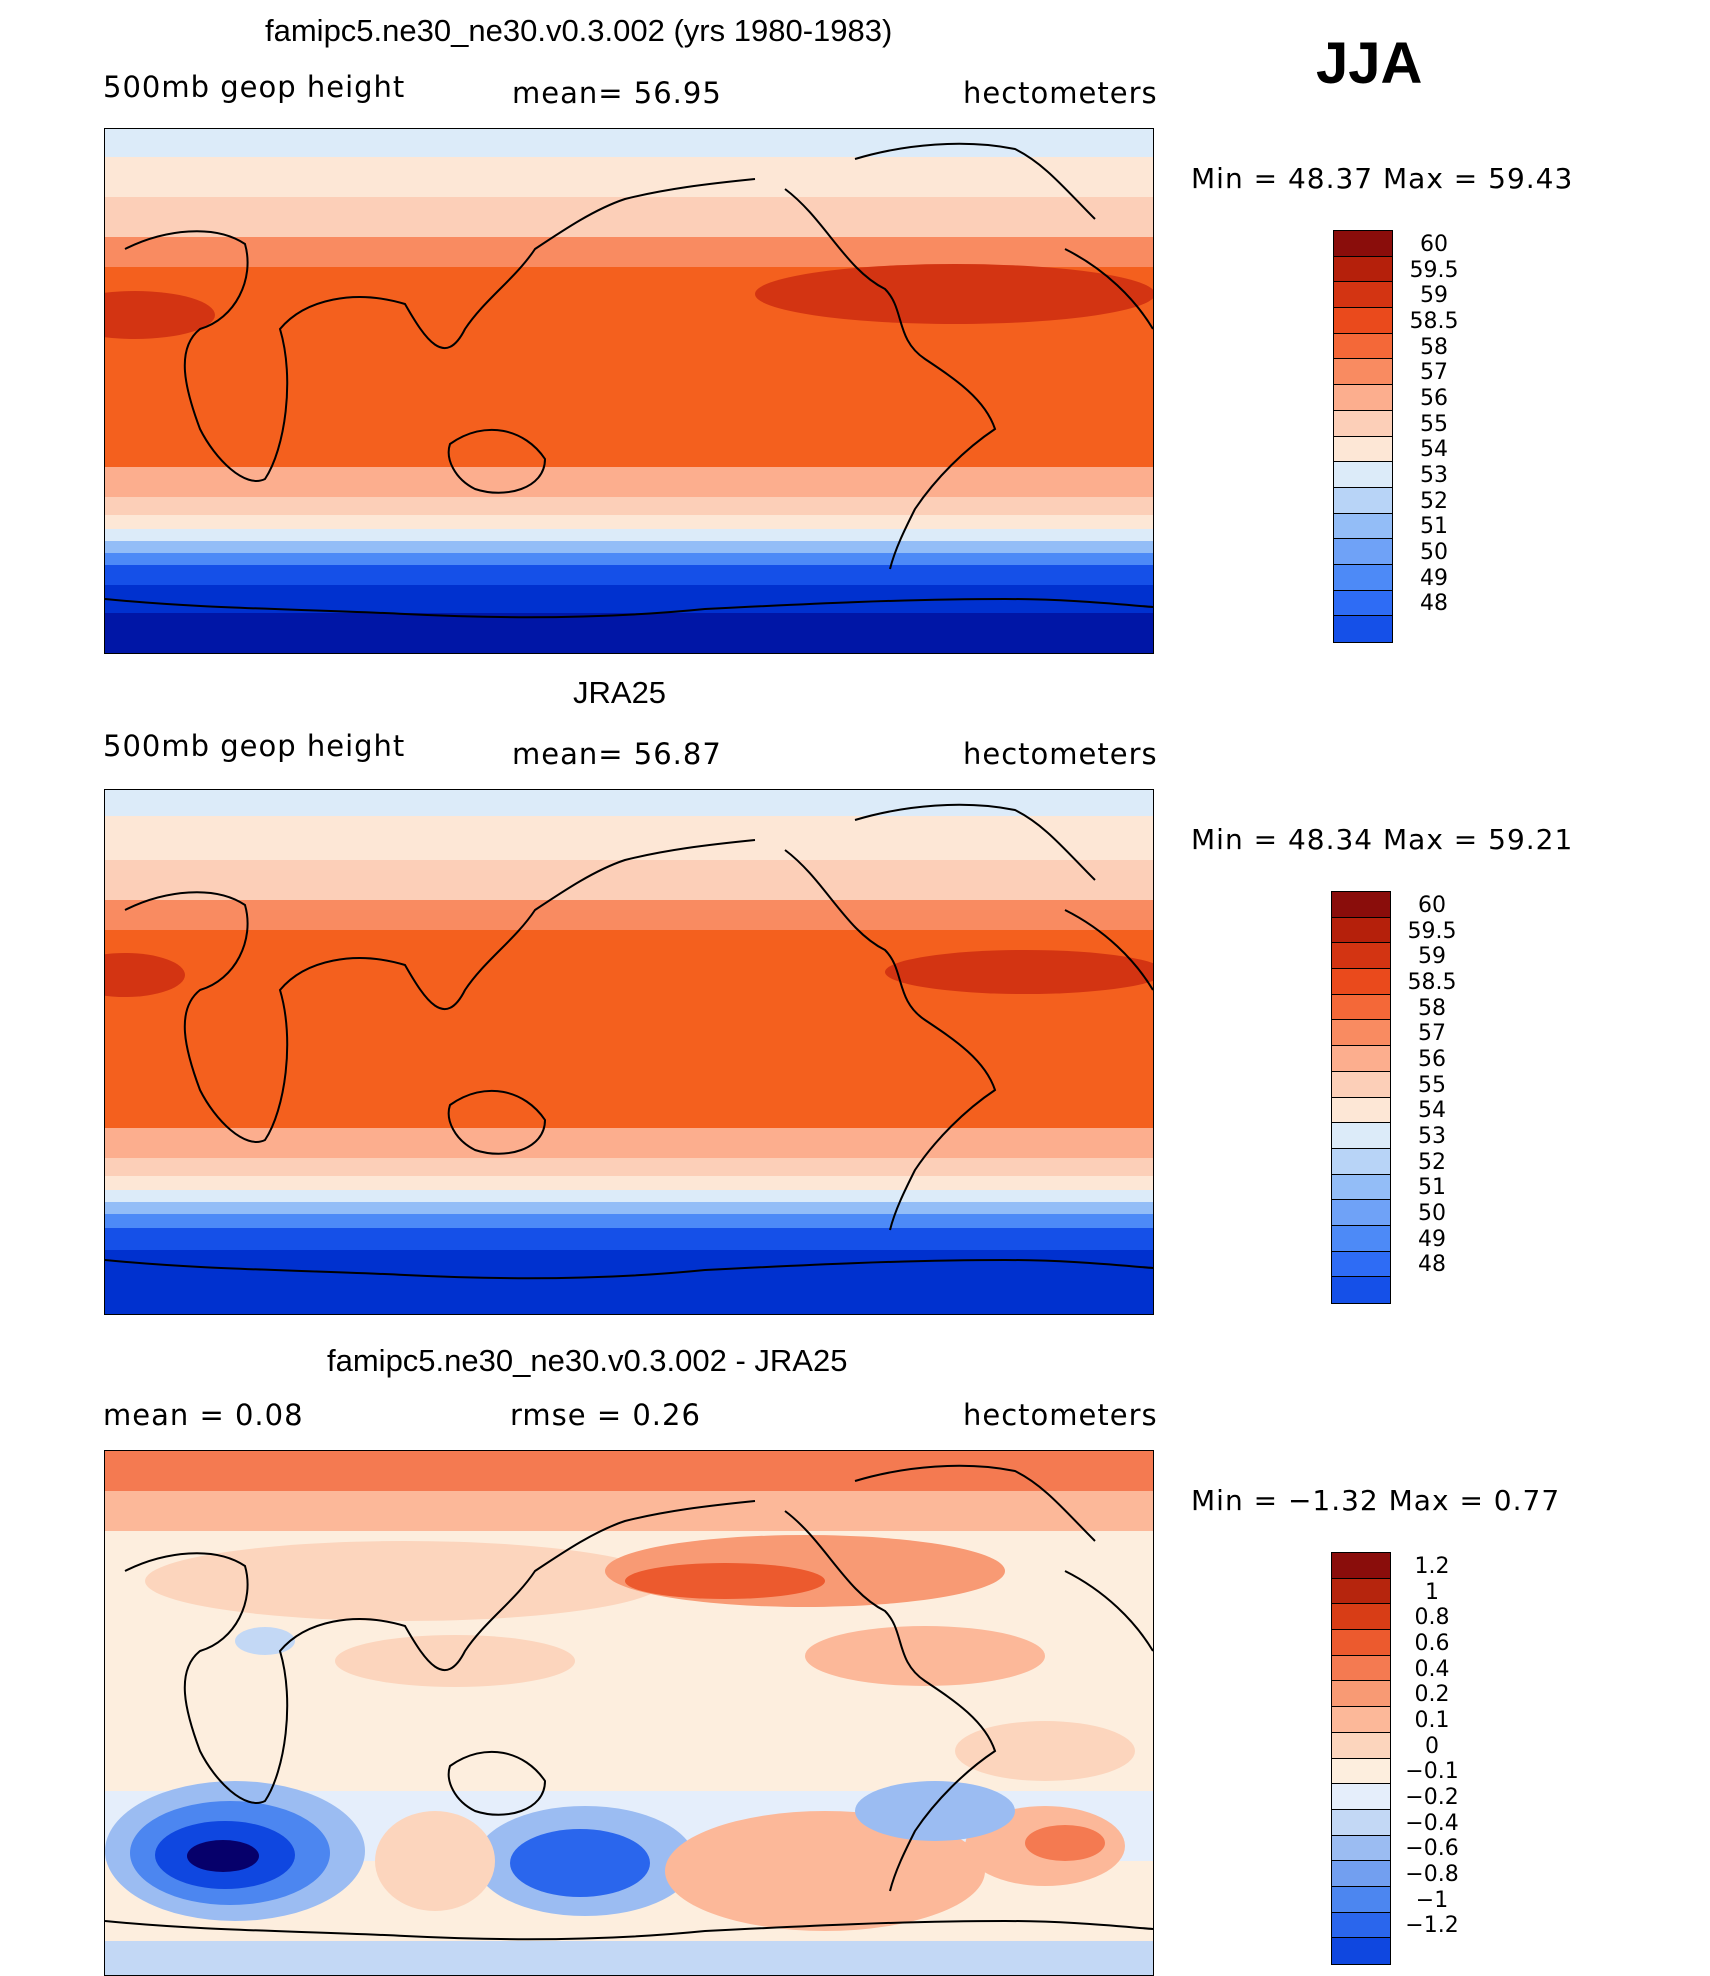  What do you see at coordinates (1432, 1849) in the screenshot?
I see `colorbar-label: −0.6` at bounding box center [1432, 1849].